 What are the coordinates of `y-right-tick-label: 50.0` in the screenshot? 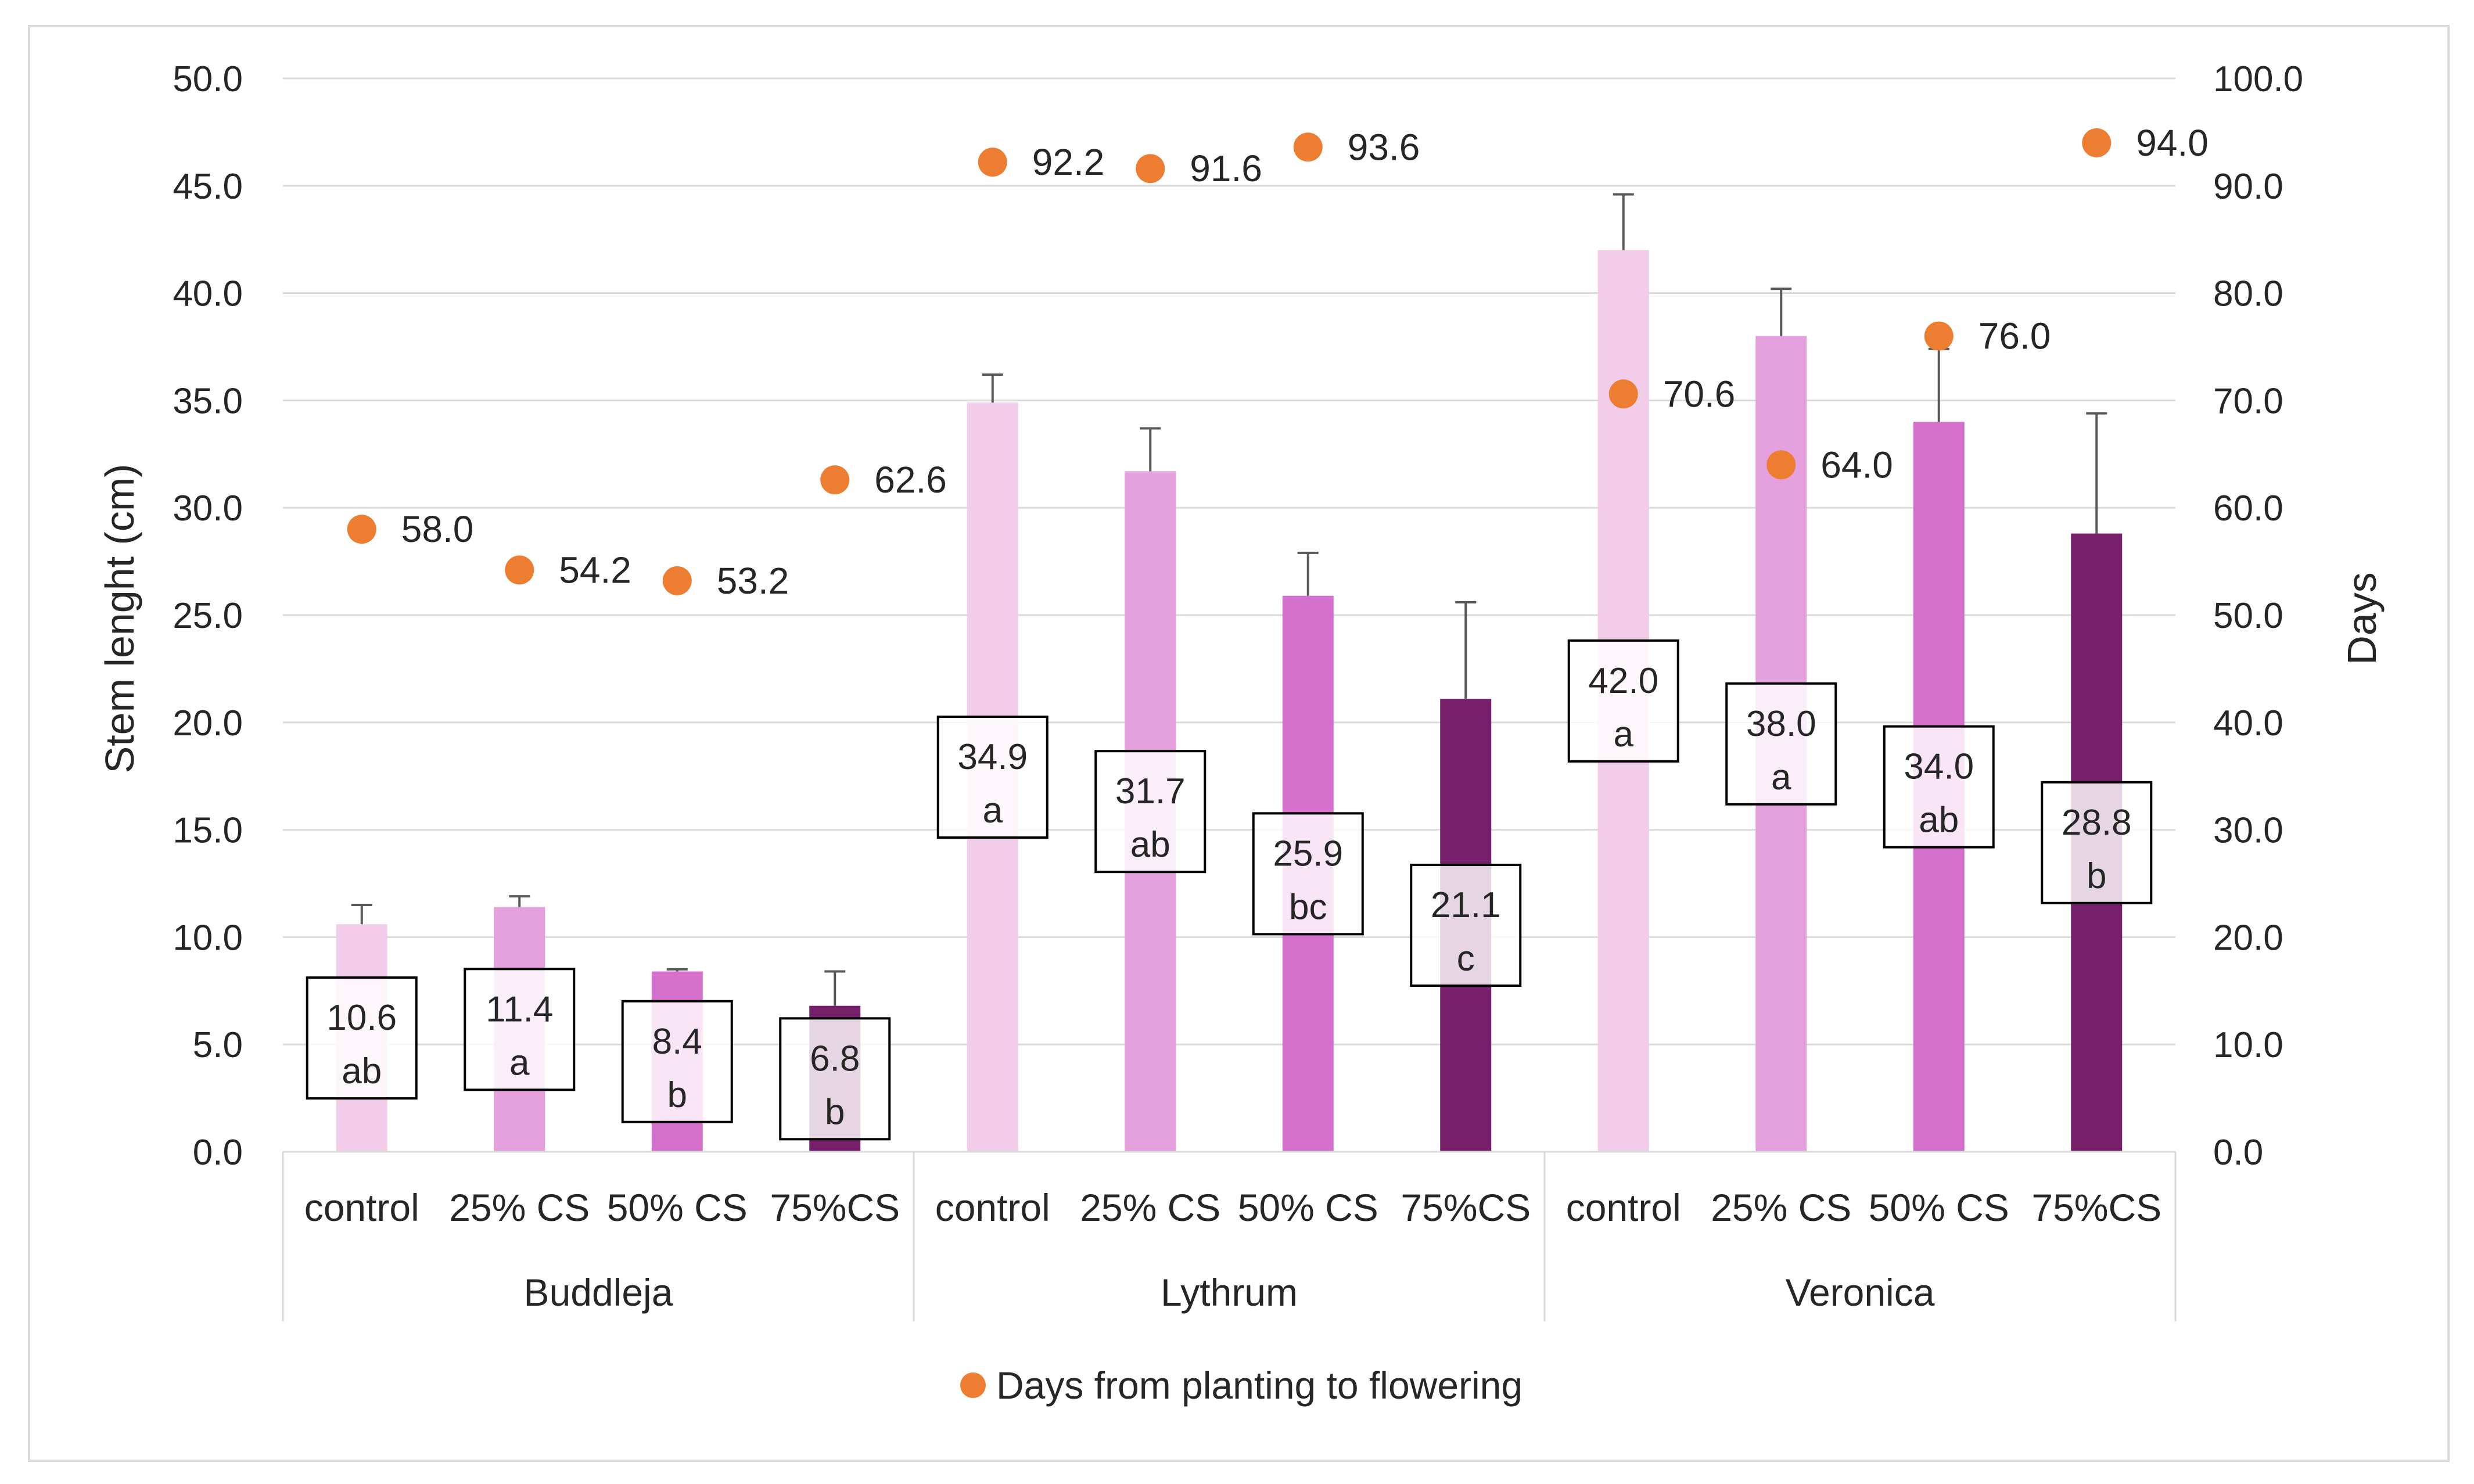 It's located at (2248, 616).